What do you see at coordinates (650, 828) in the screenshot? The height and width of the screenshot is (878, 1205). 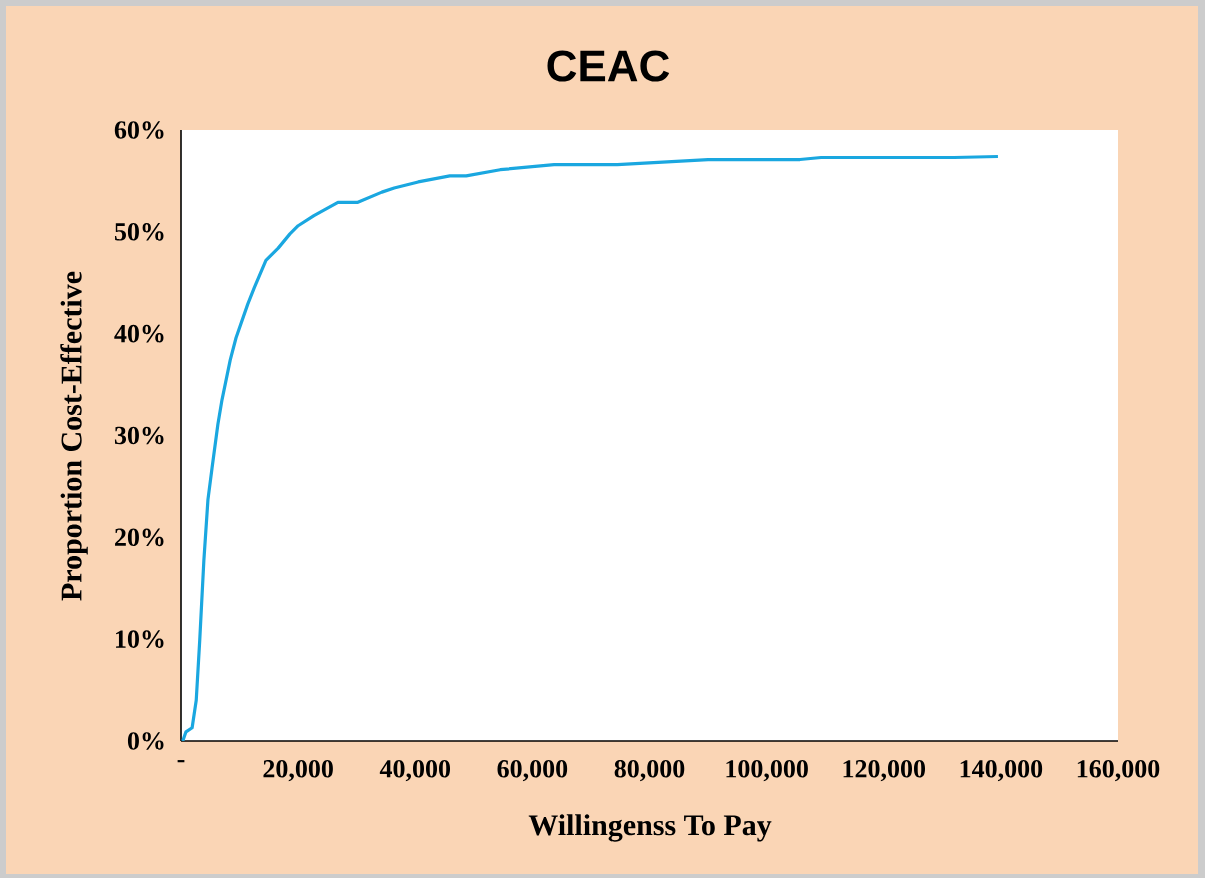 I see `x-axis-title: Willingenss To Pay` at bounding box center [650, 828].